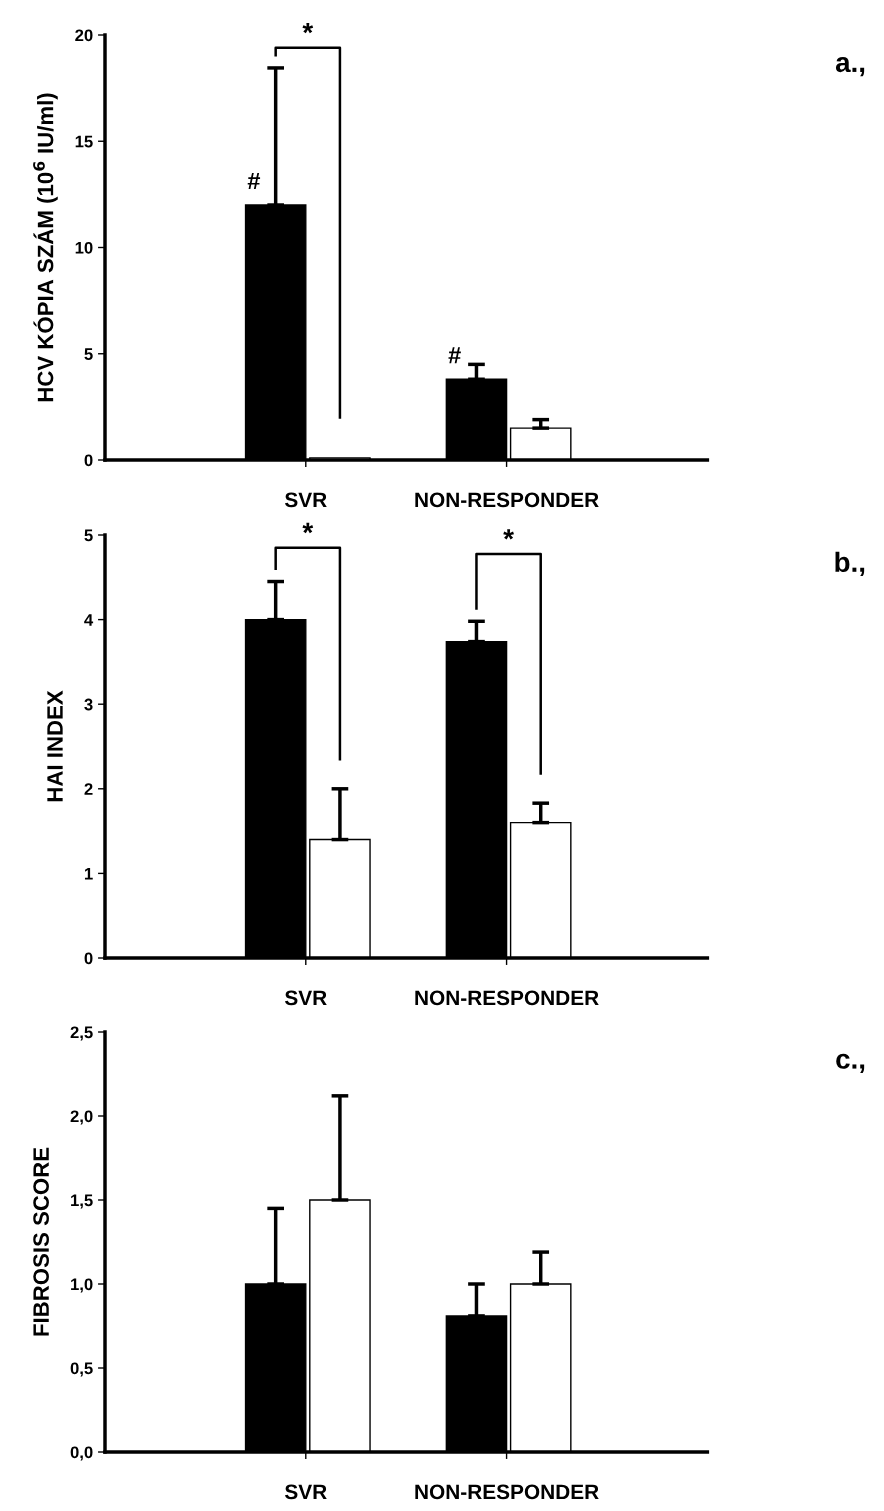 This screenshot has height=1511, width=884. Describe the element at coordinates (89, 620) in the screenshot. I see `y-tick-label: 4` at that location.